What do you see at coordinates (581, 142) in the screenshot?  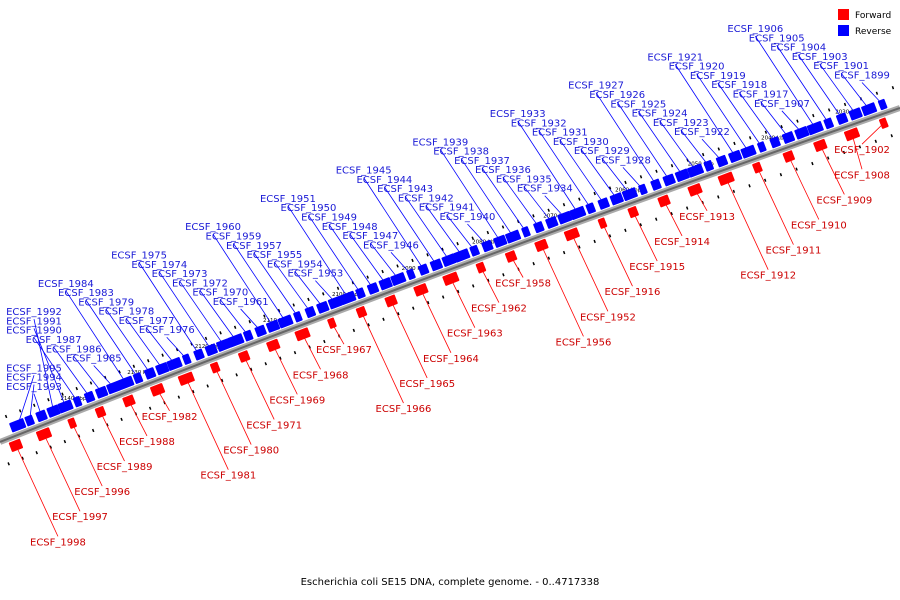 I see `gene-label: ECSF_1930` at bounding box center [581, 142].